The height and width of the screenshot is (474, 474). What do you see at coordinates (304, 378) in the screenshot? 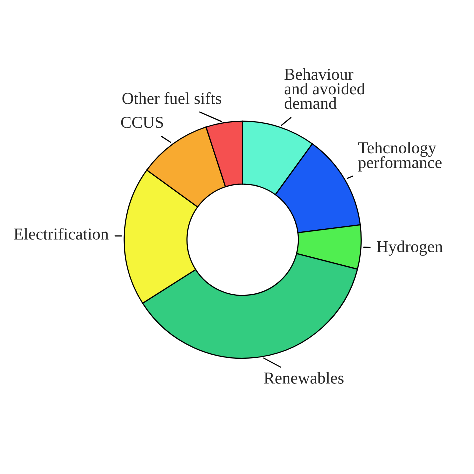
I see `slice-label: Renewables` at bounding box center [304, 378].